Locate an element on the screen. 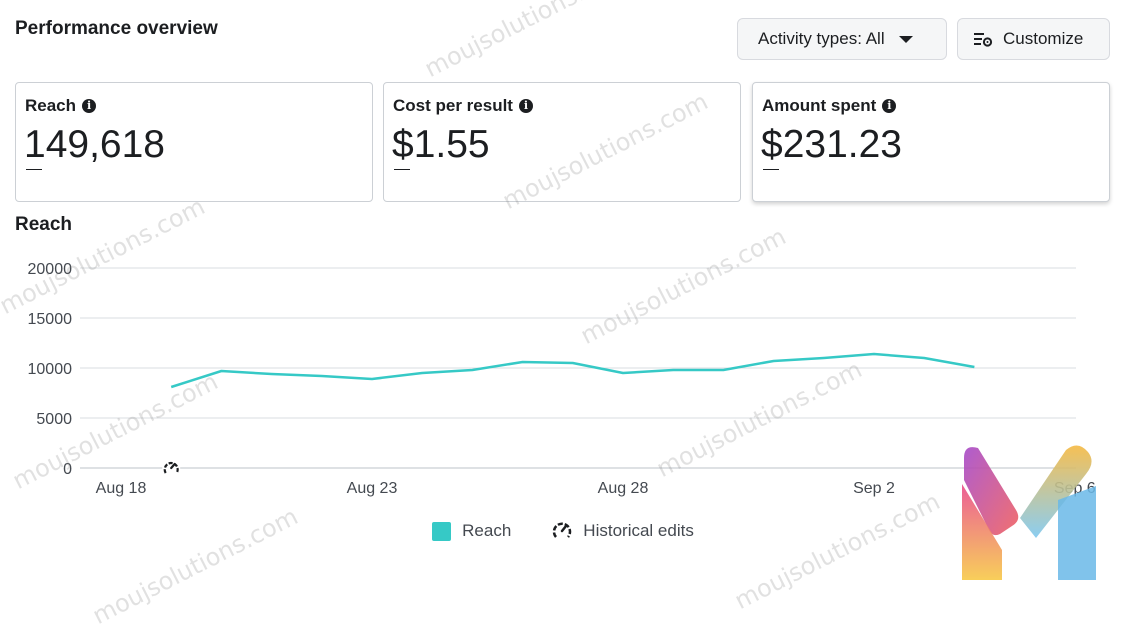  x-tick-label: Sep 2 is located at coordinates (874, 488).